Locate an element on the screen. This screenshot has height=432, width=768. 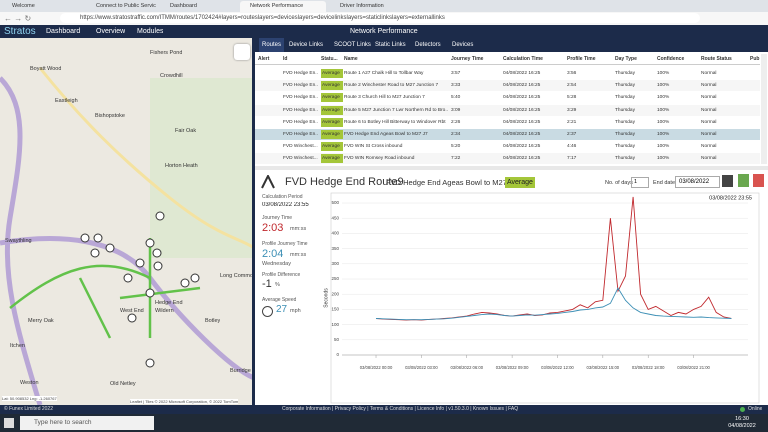
copyright: © Funex Limited 2022 is located at coordinates (28, 409).